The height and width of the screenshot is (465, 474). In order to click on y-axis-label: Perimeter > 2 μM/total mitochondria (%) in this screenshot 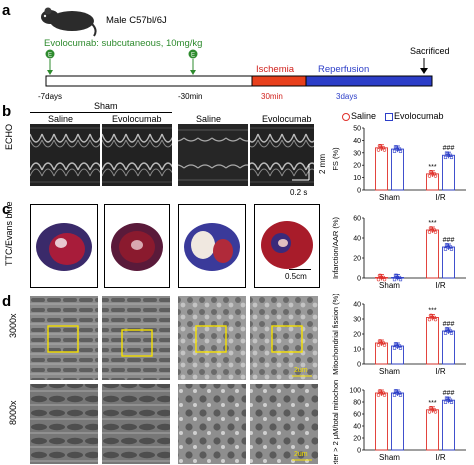, I will do `click(335, 422)`.